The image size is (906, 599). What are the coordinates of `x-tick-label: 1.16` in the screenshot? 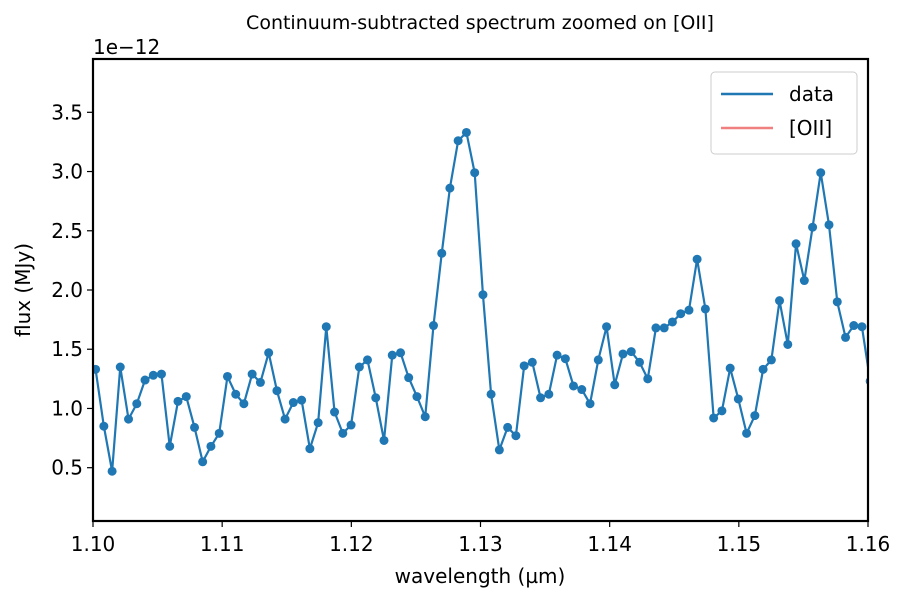 It's located at (868, 544).